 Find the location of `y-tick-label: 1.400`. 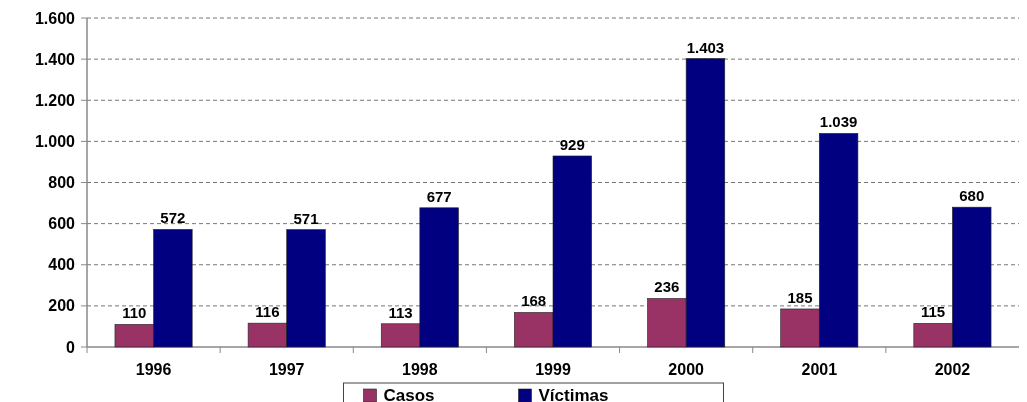

y-tick-label: 1.400 is located at coordinates (55, 59).